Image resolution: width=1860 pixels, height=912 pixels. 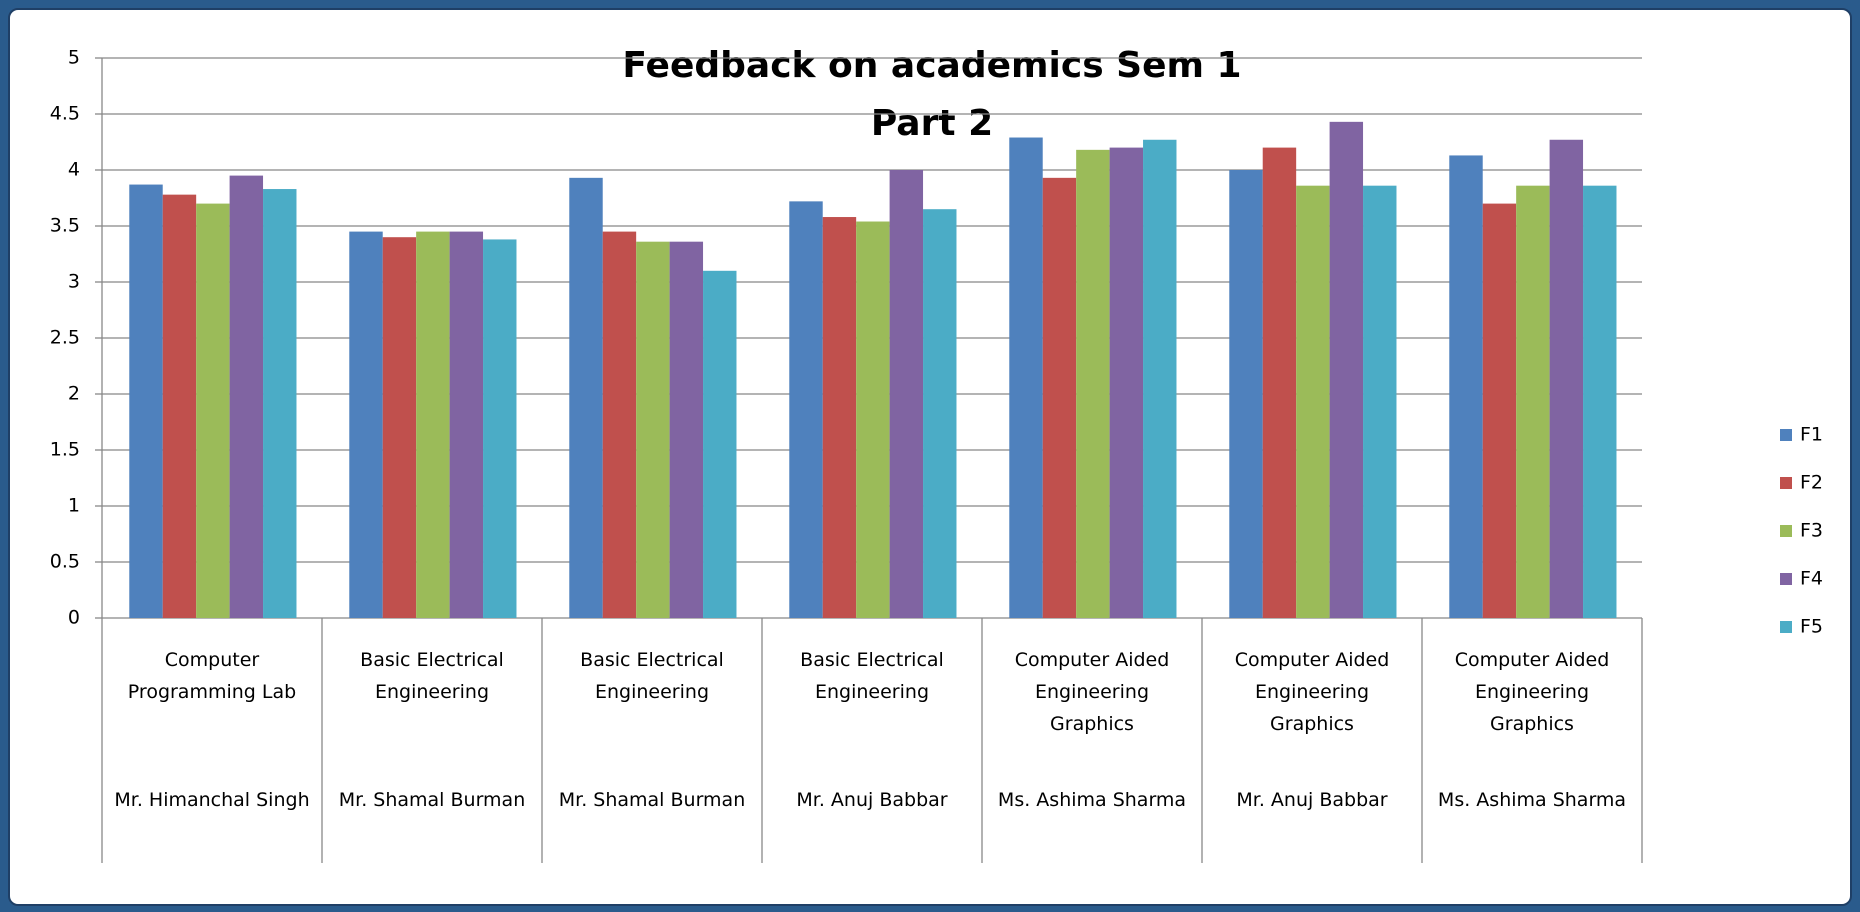 What do you see at coordinates (74, 282) in the screenshot?
I see `y-tick-label: 3` at bounding box center [74, 282].